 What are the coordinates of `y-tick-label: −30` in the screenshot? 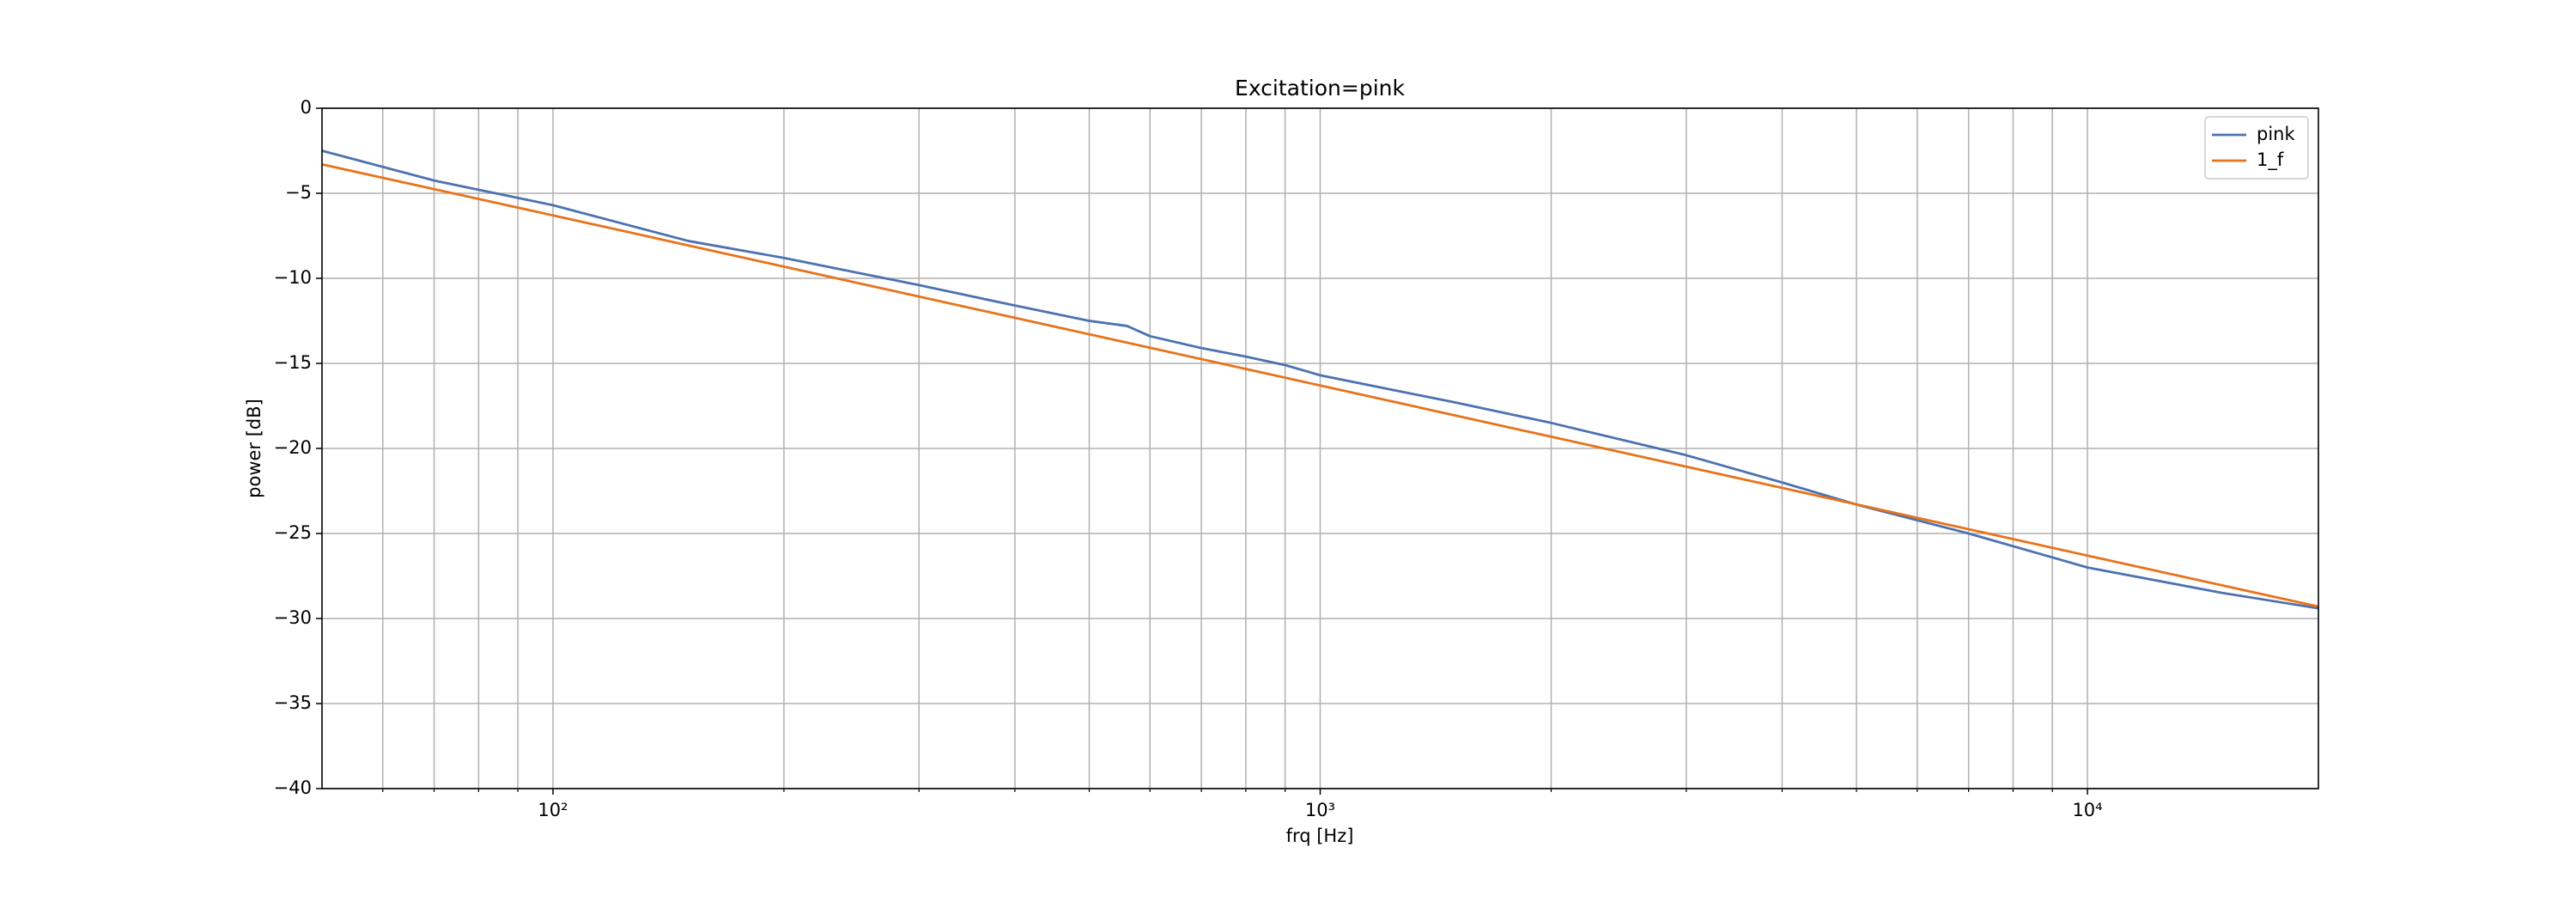 It's located at (293, 617).